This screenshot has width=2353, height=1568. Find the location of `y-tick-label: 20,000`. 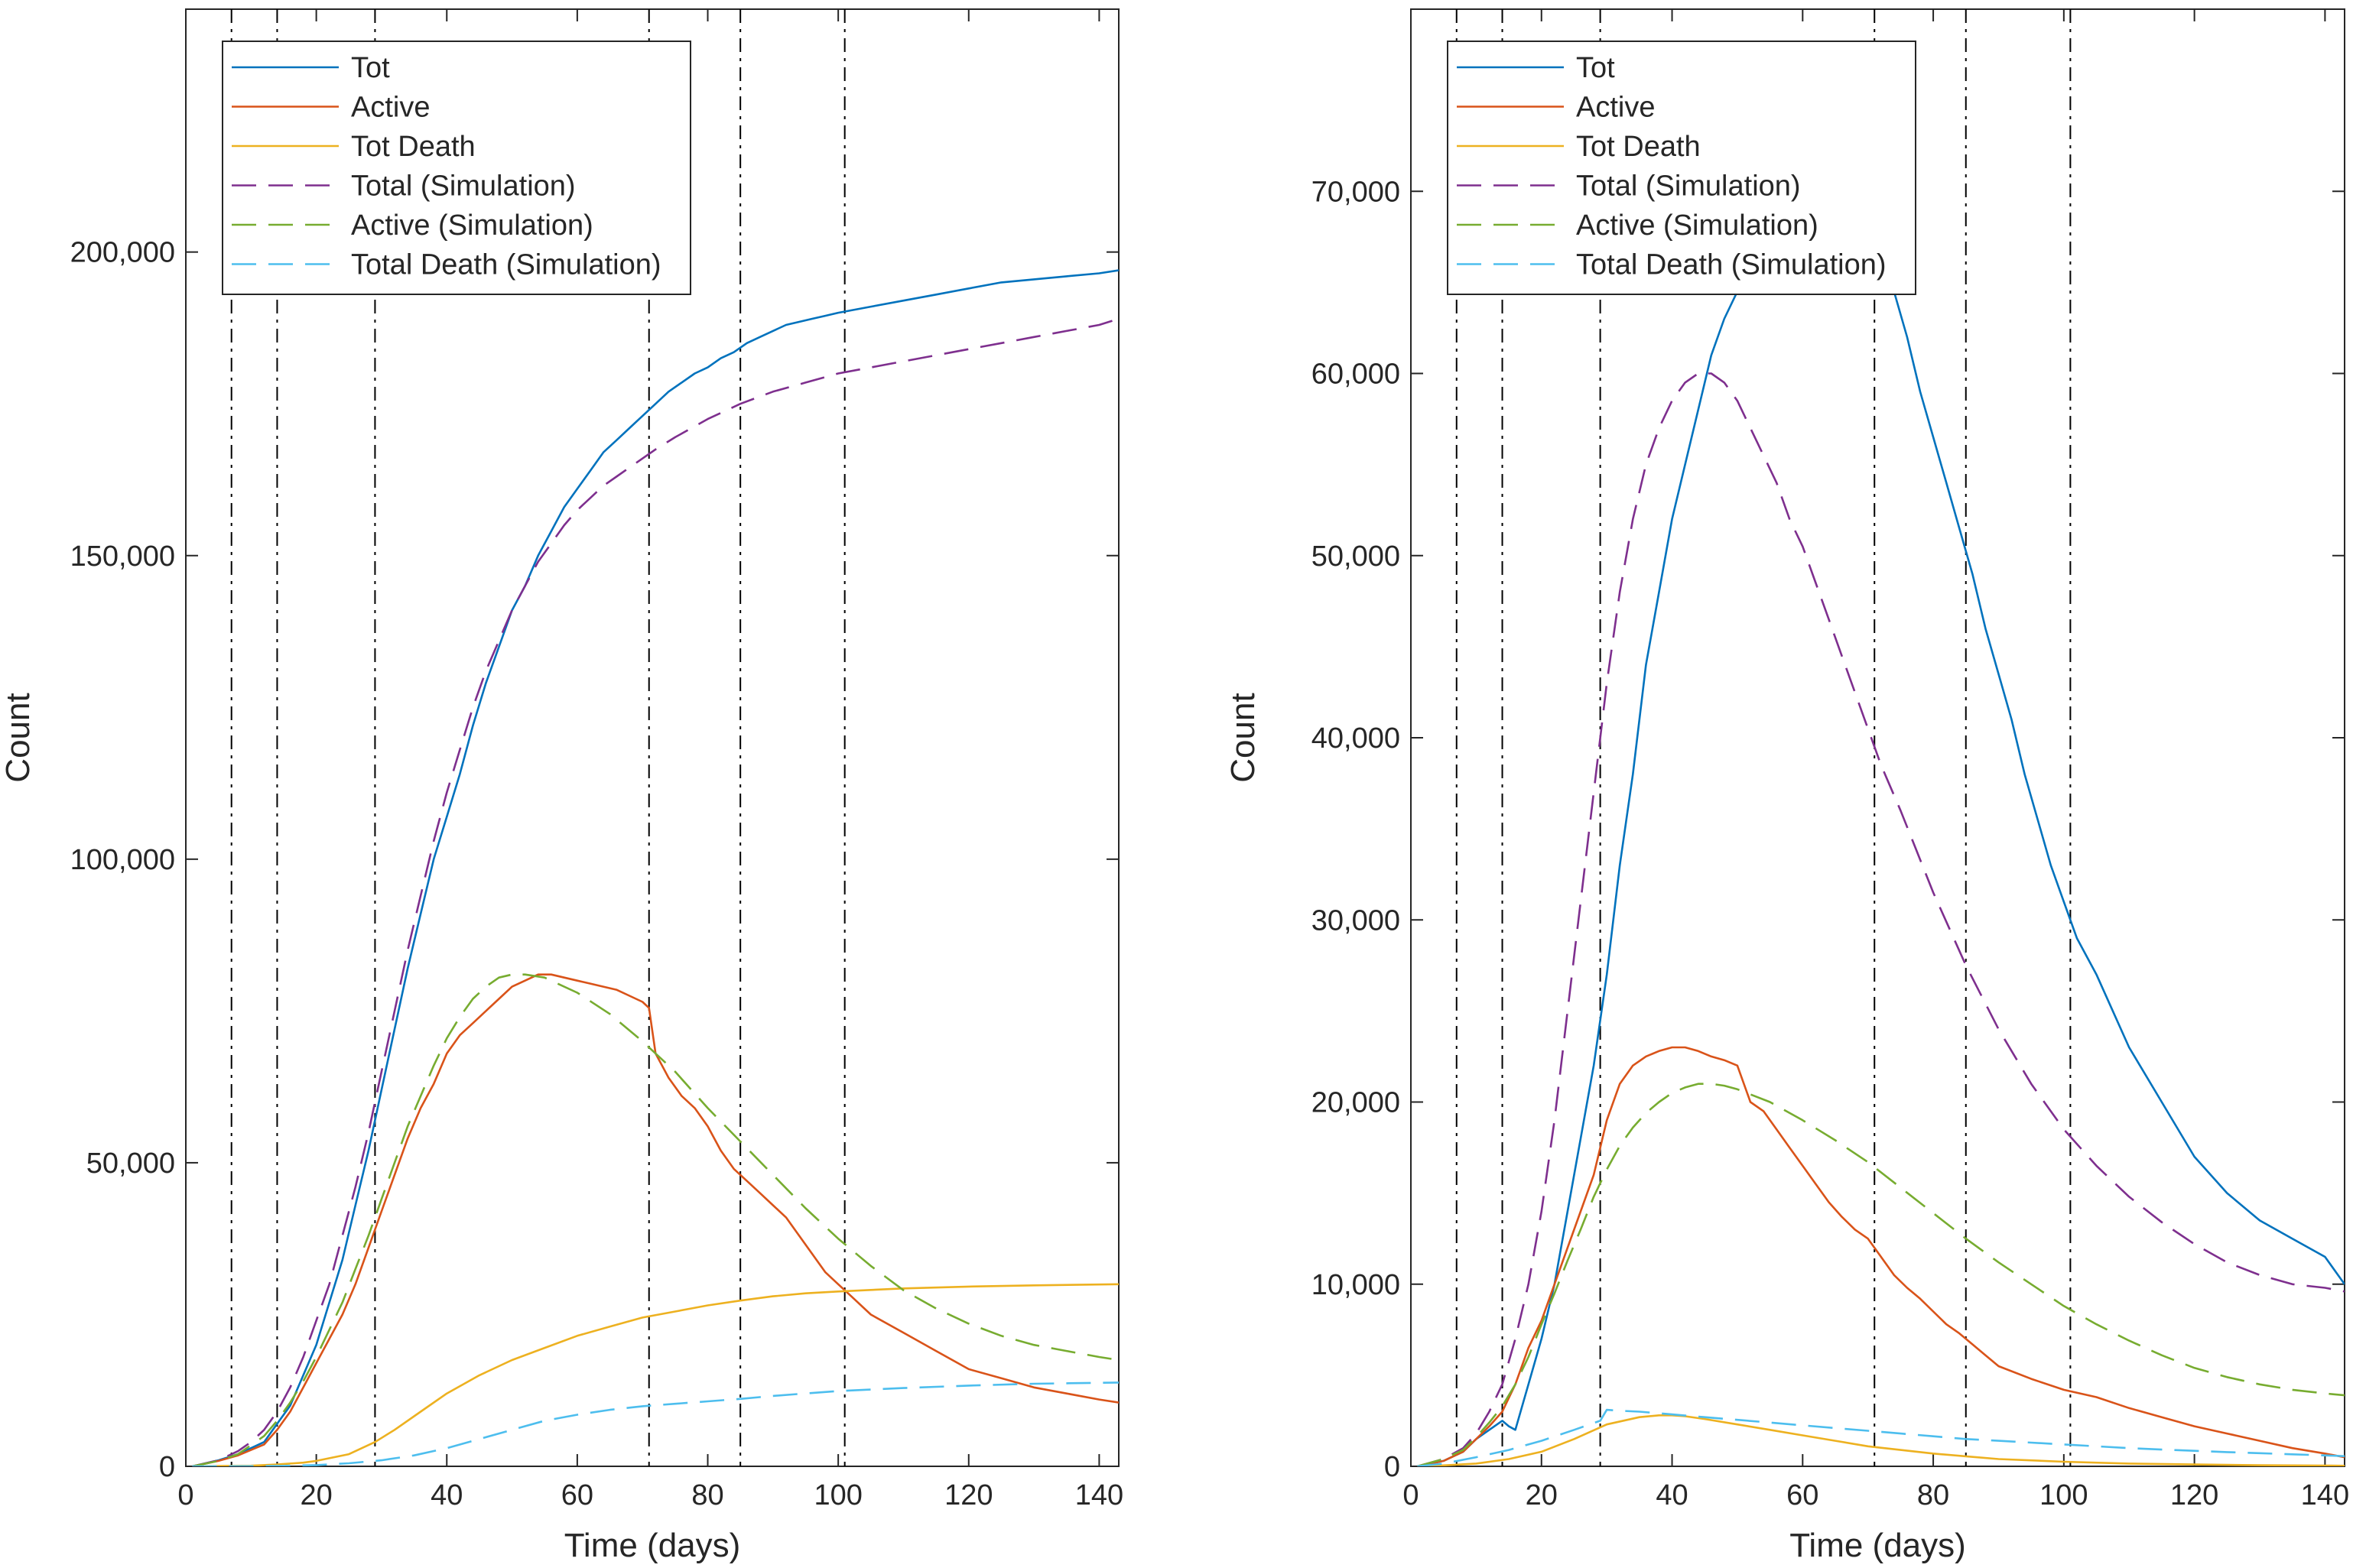

y-tick-label: 20,000 is located at coordinates (1355, 1103).